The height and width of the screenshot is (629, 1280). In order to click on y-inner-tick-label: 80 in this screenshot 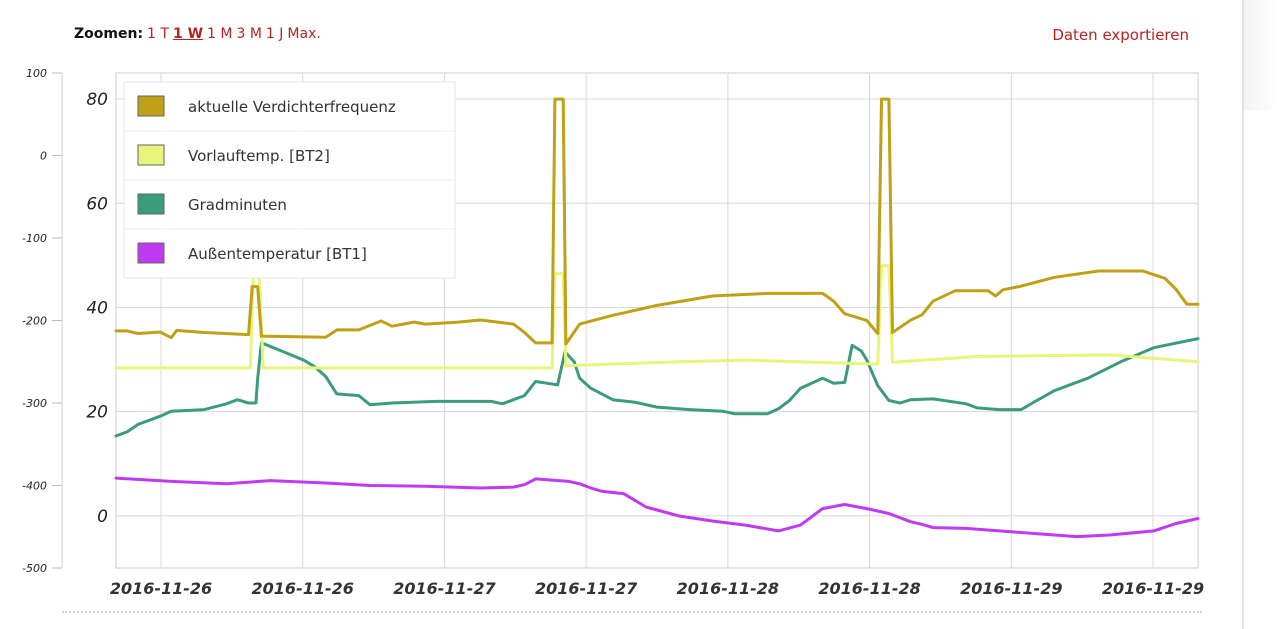, I will do `click(97, 100)`.